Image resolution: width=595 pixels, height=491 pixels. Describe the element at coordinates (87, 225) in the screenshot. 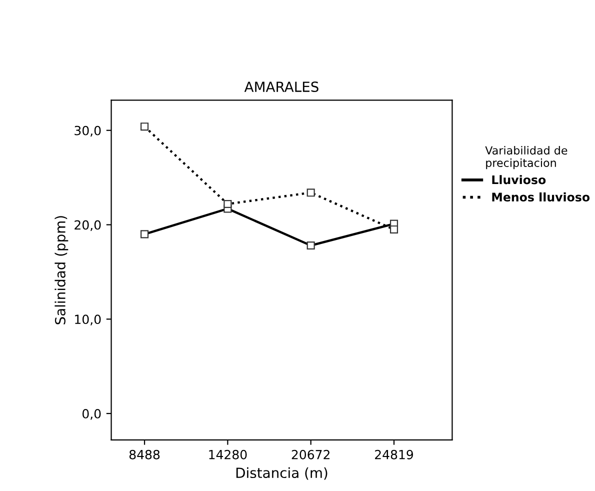

I see `y-tick-label: 20,0` at that location.